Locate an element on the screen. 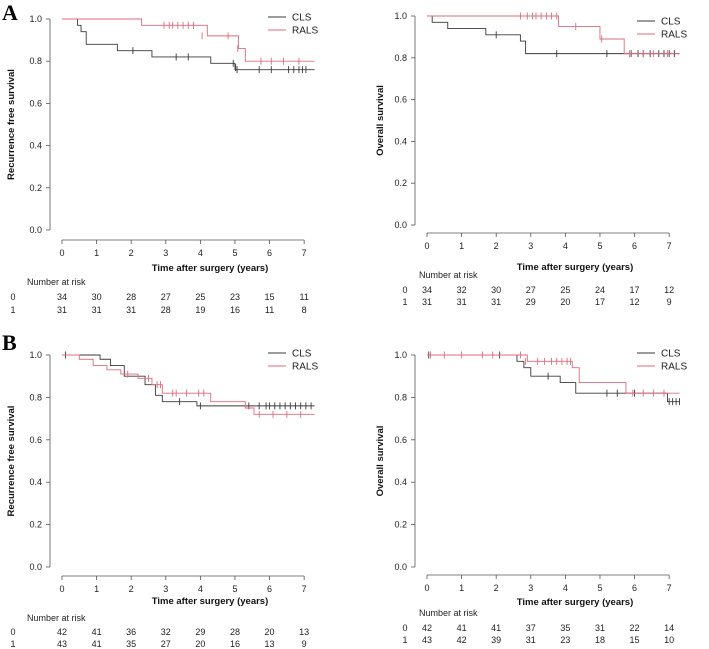 The image size is (709, 649). risk-count: 16 is located at coordinates (235, 310).